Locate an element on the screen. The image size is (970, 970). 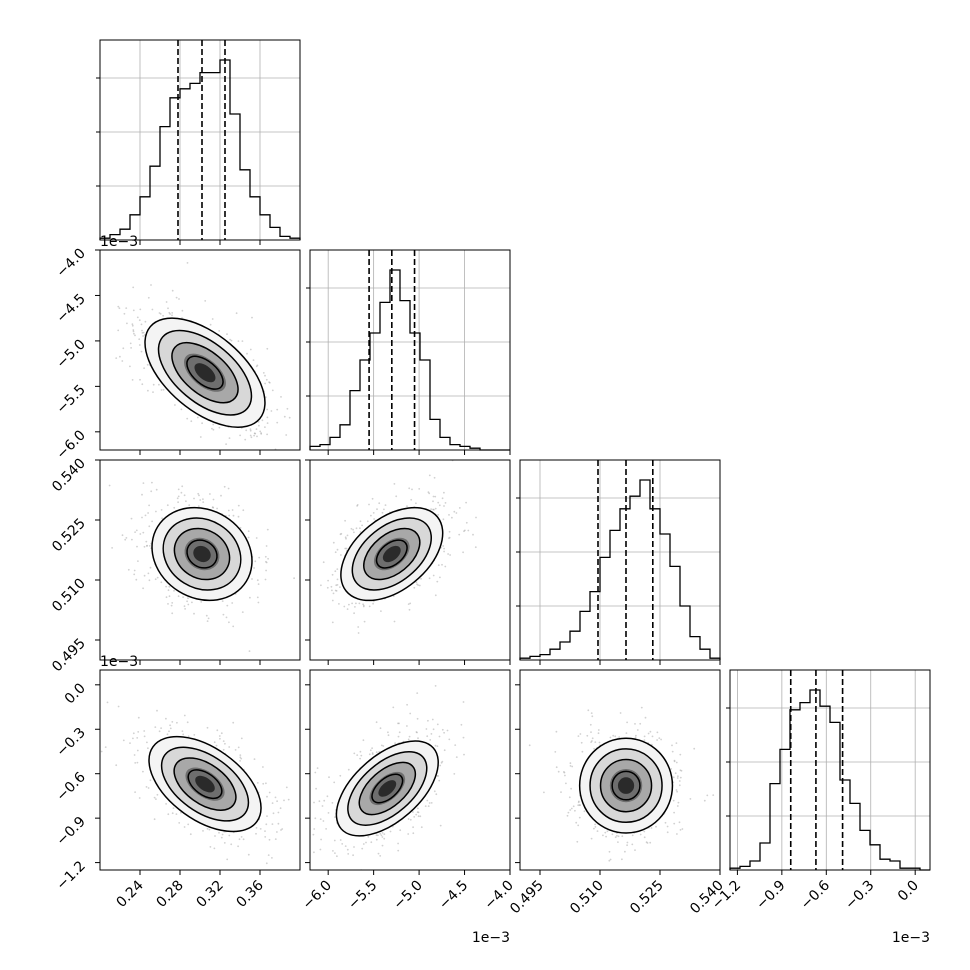
x-tick-label: −5.0 is located at coordinates (408, 895).